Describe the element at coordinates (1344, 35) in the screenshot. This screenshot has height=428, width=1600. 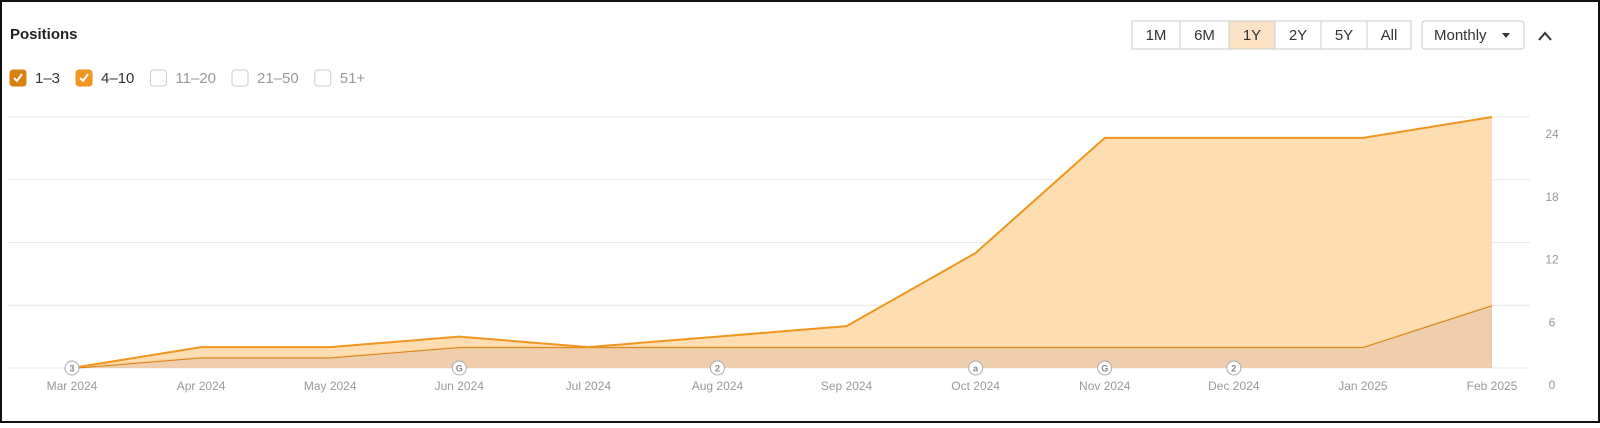
I see `range-label: 5Y` at that location.